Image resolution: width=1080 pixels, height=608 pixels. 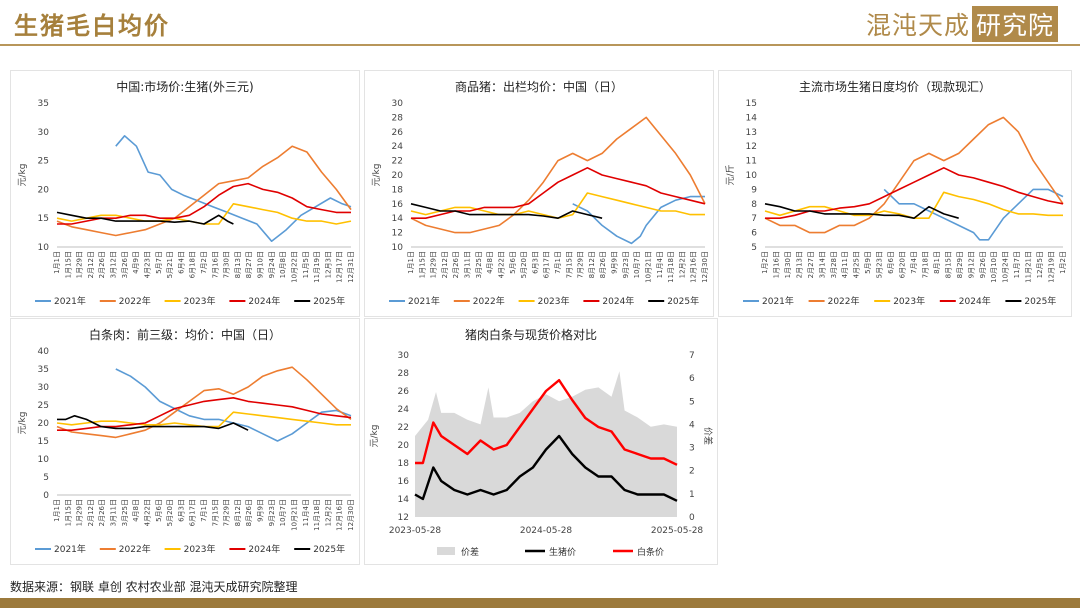 What do you see at coordinates (692, 495) in the screenshot?
I see `y2-tick-label: 1` at bounding box center [692, 495].